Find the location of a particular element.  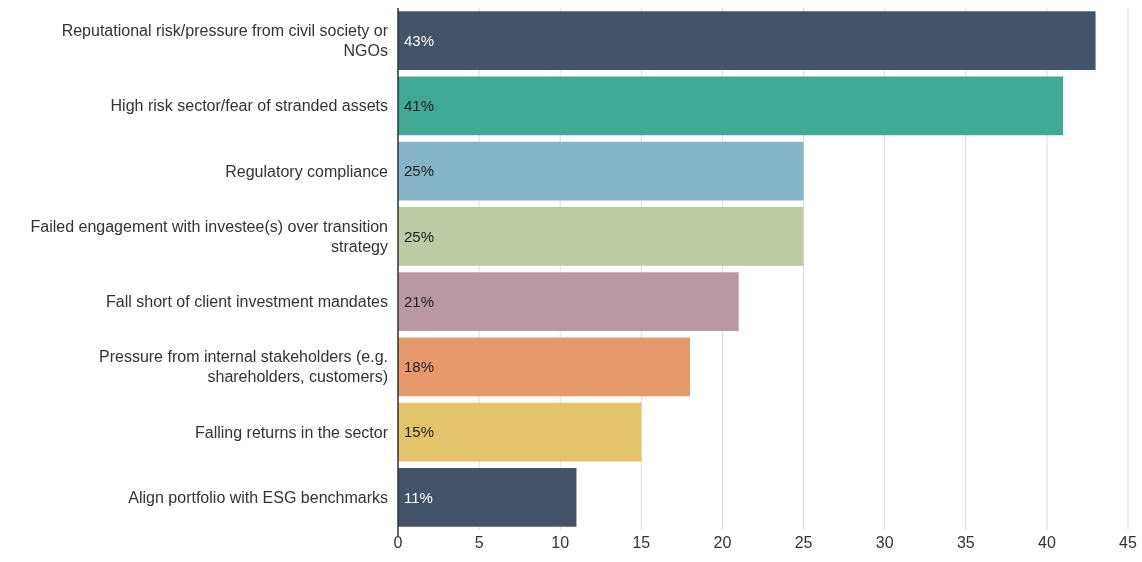

x-tick-label: 30 is located at coordinates (884, 542).